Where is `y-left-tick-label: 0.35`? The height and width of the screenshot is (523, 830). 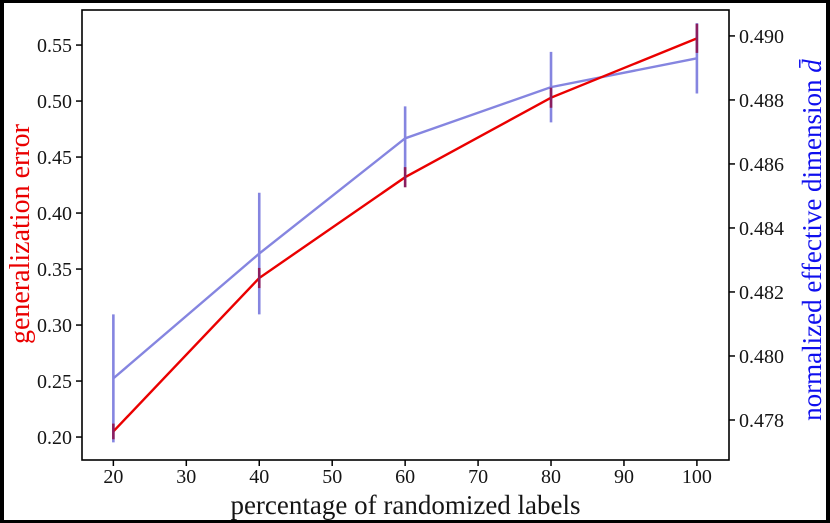
y-left-tick-label: 0.35 is located at coordinates (54, 270).